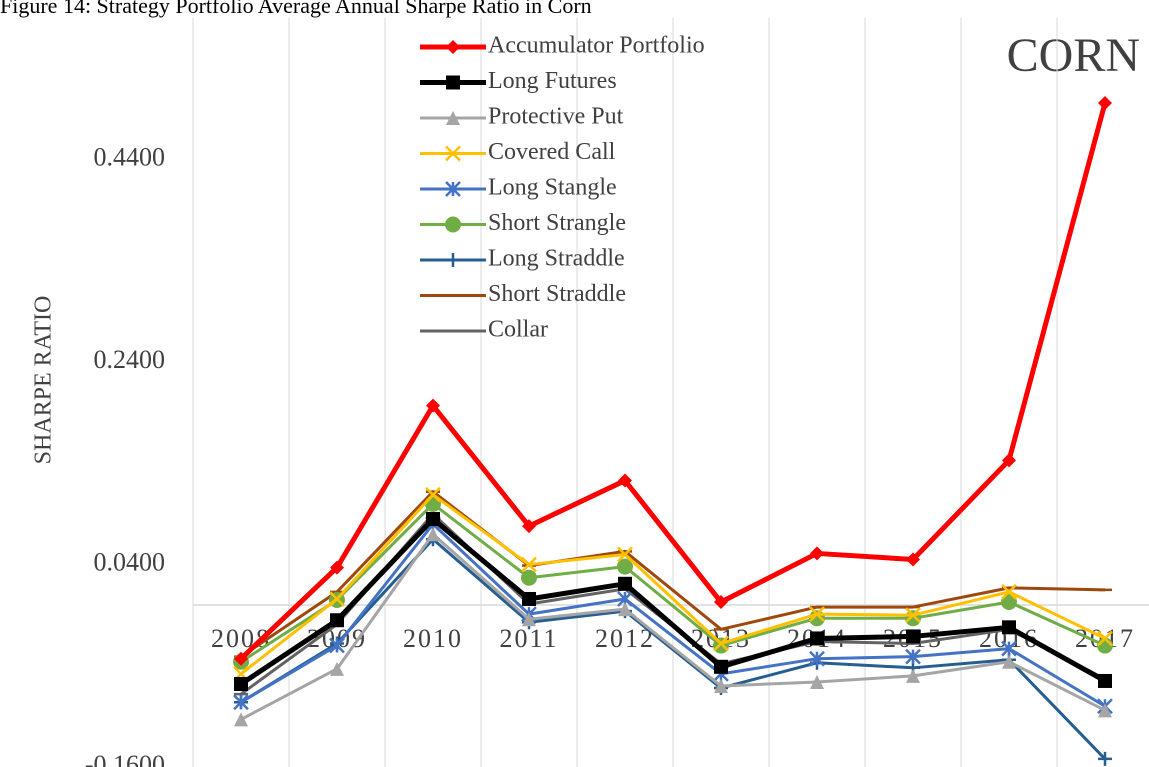 This screenshot has height=767, width=1149. Describe the element at coordinates (44, 380) in the screenshot. I see `y-axis-label: SHARPE RATIO` at that location.